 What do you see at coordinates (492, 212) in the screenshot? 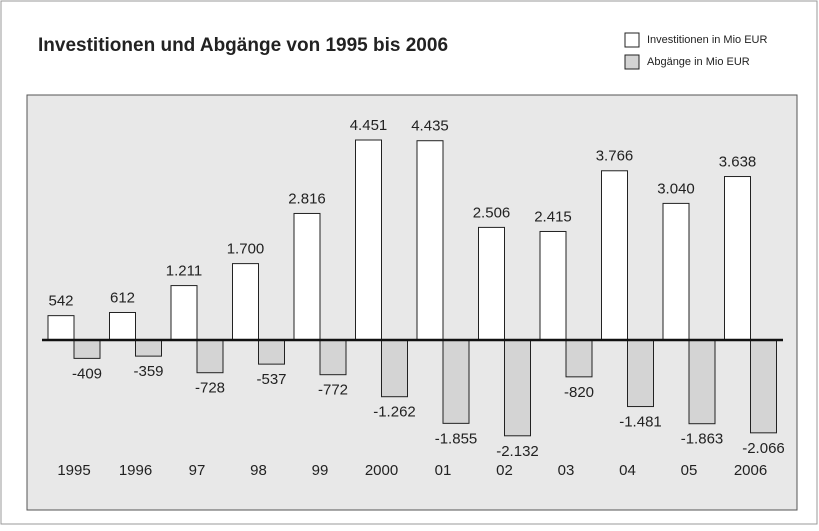
I see `value-label: 2.506` at bounding box center [492, 212].